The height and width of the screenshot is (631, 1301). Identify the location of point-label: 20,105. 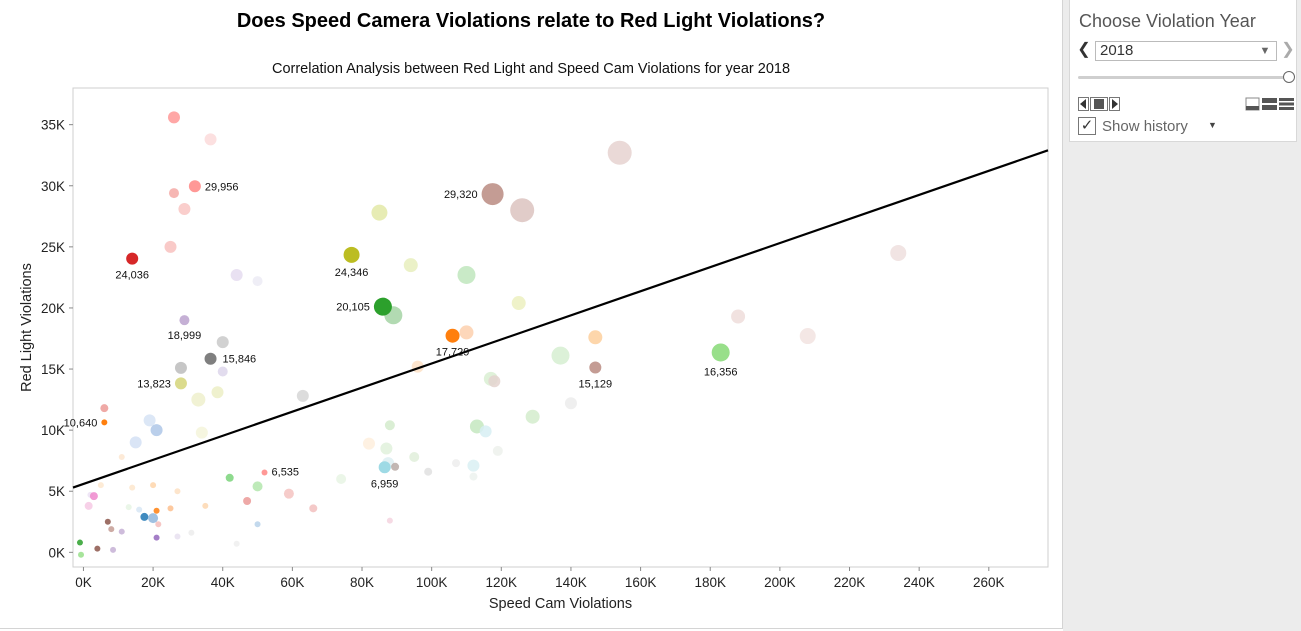
(353, 308).